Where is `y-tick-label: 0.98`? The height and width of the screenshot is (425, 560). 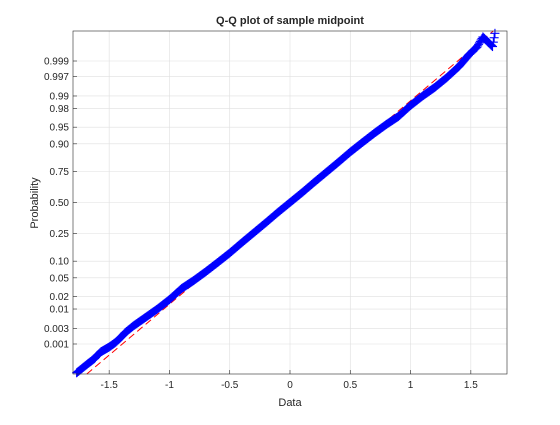 y-tick-label: 0.98 is located at coordinates (60, 109).